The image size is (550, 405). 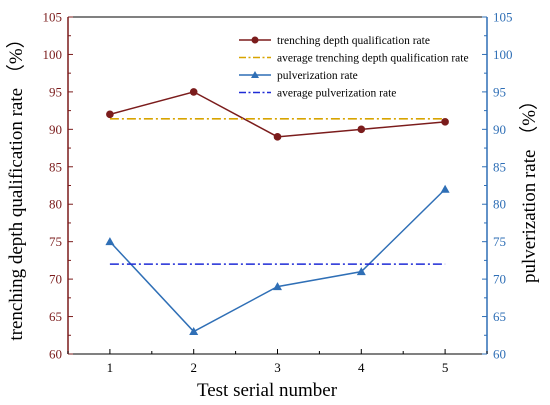 I want to click on right-y-tick-label: 60, so click(x=499, y=354).